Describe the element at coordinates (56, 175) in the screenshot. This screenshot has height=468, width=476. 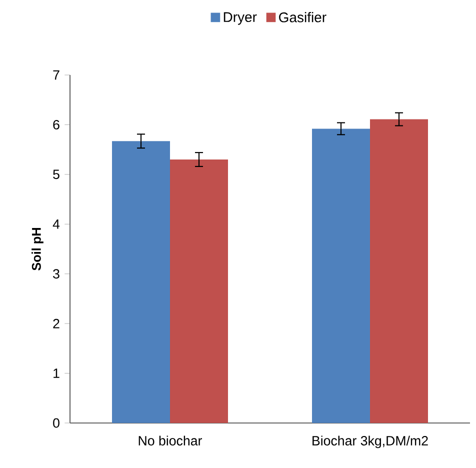
I see `y-tick-label: 5` at that location.